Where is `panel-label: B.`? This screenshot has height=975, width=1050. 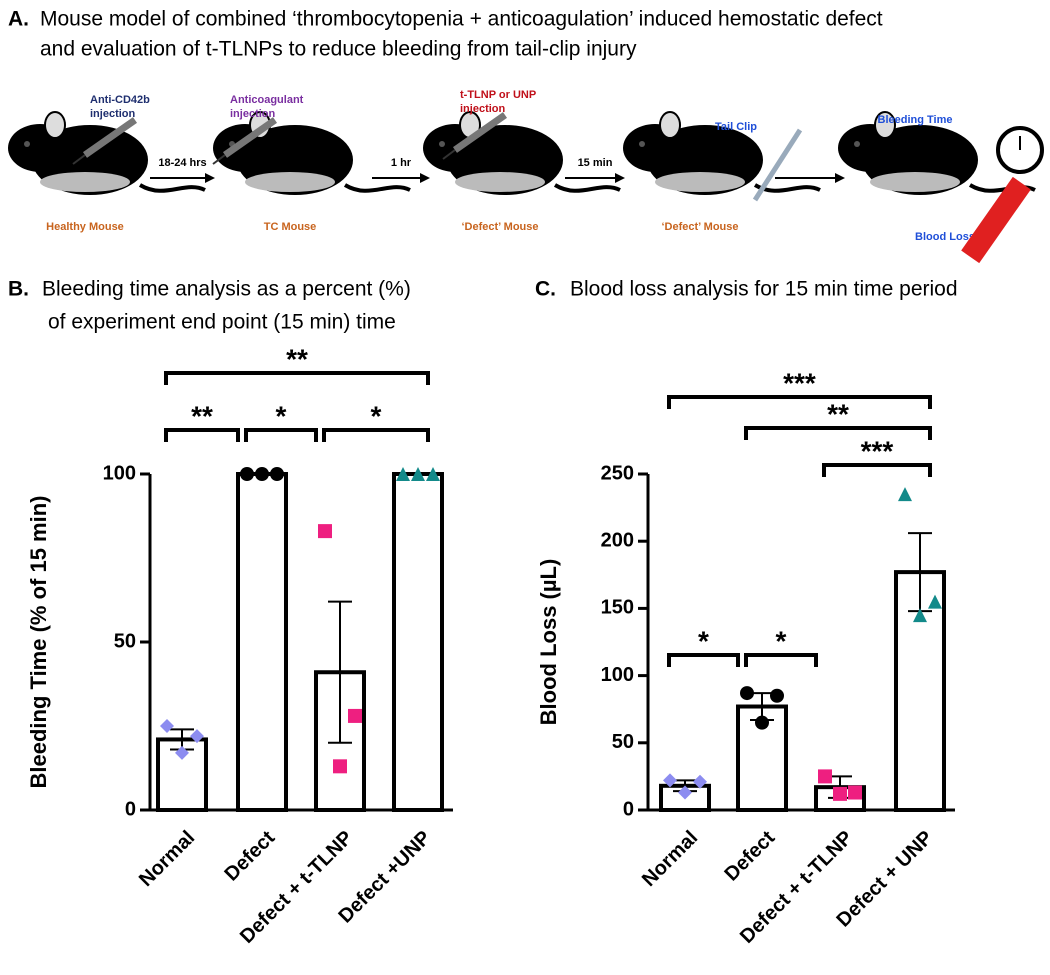
panel-label: B. is located at coordinates (18, 289).